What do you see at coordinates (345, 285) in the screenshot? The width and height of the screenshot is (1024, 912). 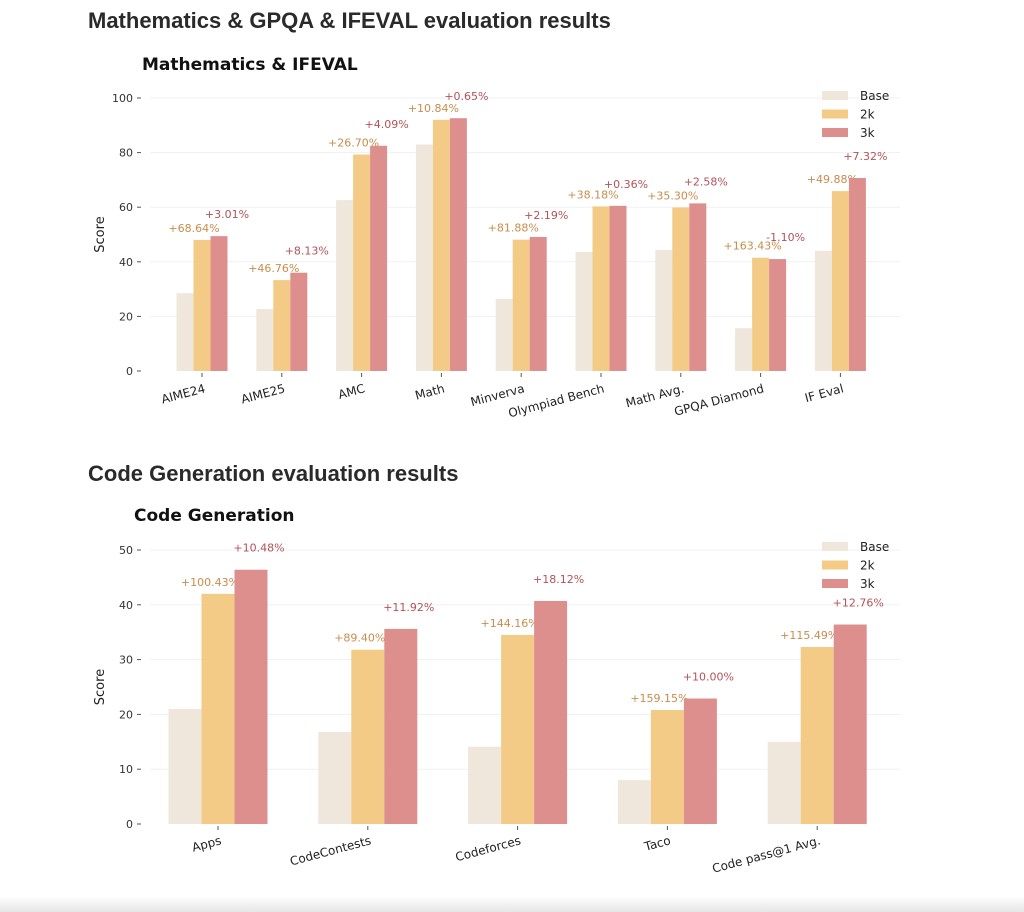 I see `bar-base-amc` at bounding box center [345, 285].